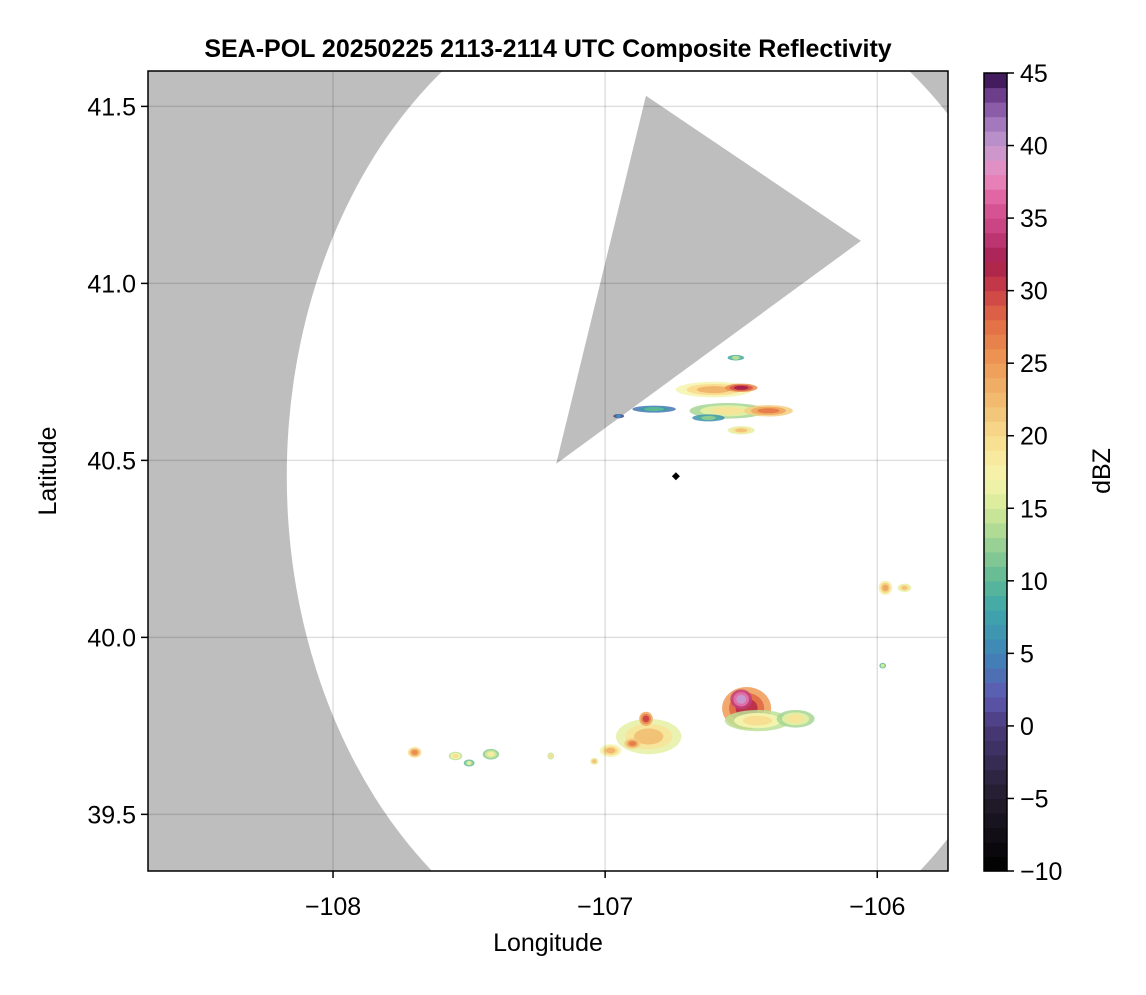  What do you see at coordinates (111, 815) in the screenshot?
I see `y-tick-label: 39.5` at bounding box center [111, 815].